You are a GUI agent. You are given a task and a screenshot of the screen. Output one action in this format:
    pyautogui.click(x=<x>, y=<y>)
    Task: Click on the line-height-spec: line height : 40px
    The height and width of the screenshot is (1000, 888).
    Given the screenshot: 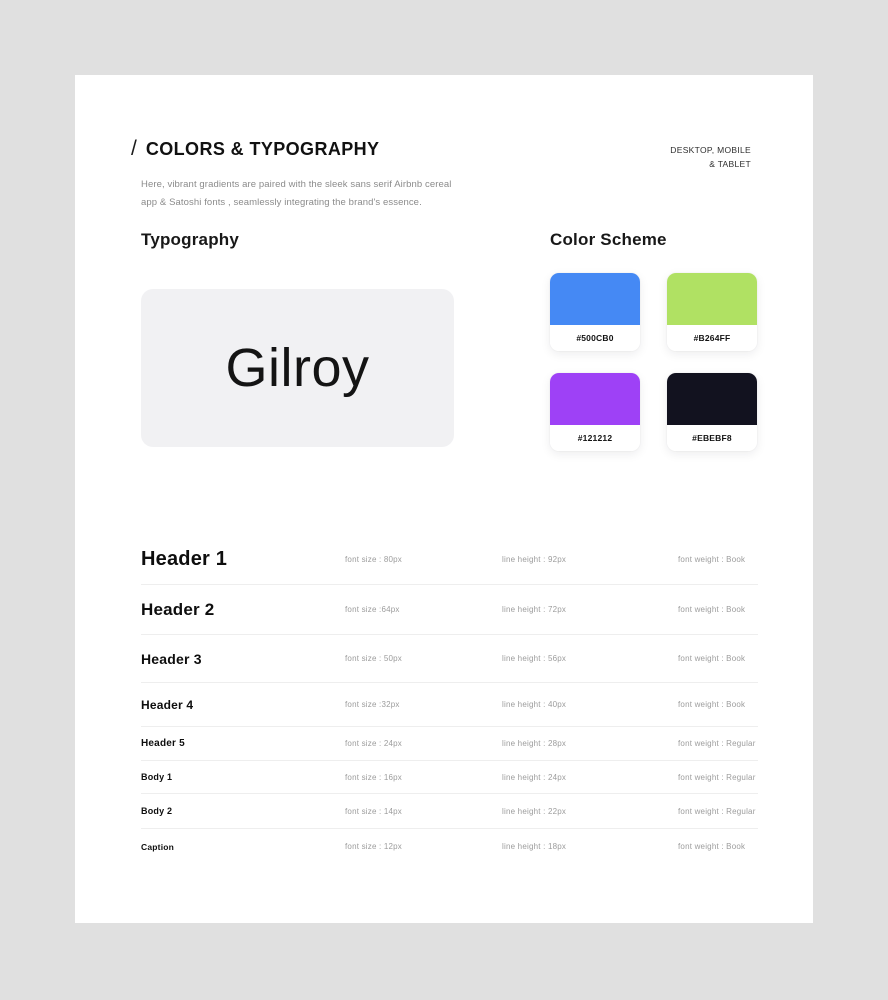 What is the action you would take?
    pyautogui.click(x=534, y=704)
    